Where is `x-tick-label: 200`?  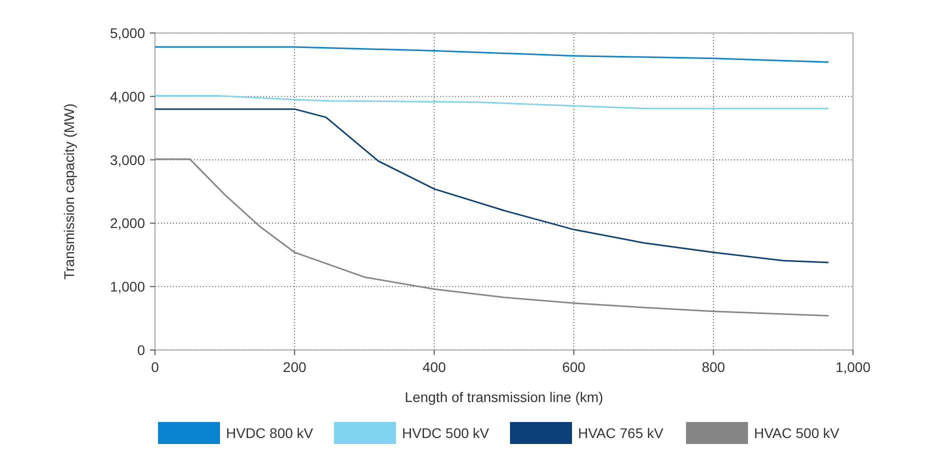
x-tick-label: 200 is located at coordinates (294, 367).